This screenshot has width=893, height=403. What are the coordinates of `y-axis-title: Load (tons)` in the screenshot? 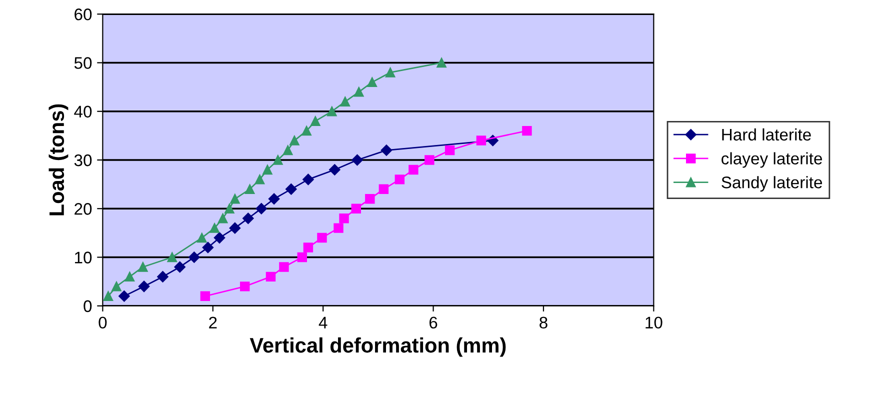 It's located at (58, 160).